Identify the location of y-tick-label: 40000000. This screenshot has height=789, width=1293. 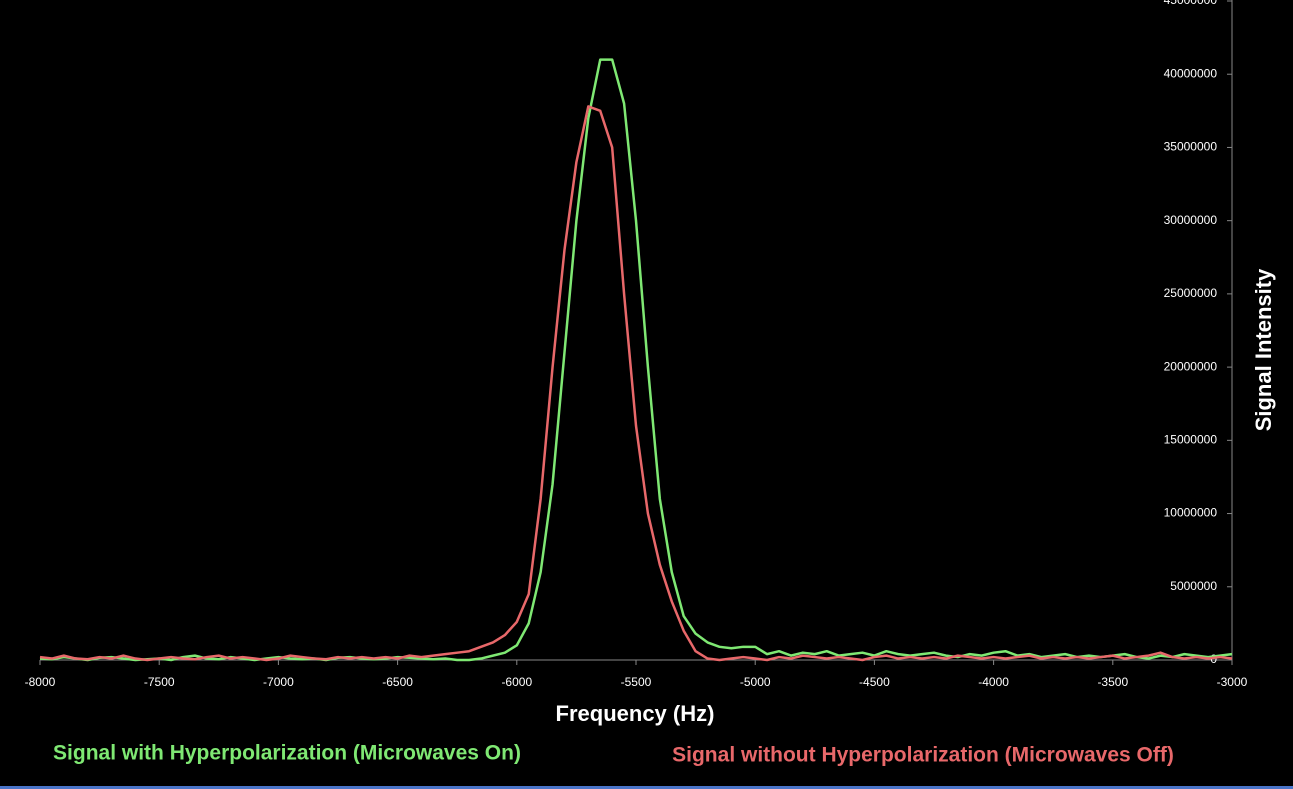
(1191, 73).